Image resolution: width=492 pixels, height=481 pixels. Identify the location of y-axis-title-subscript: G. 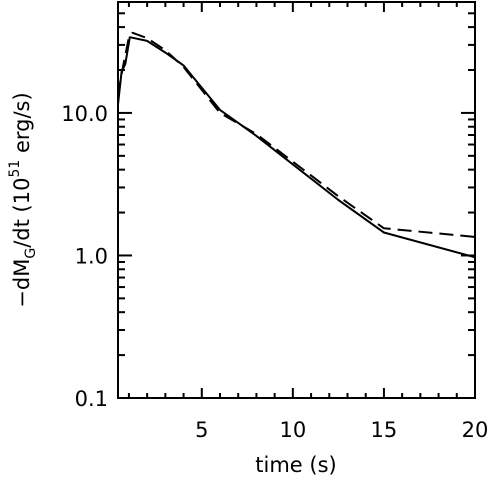
(31, 253).